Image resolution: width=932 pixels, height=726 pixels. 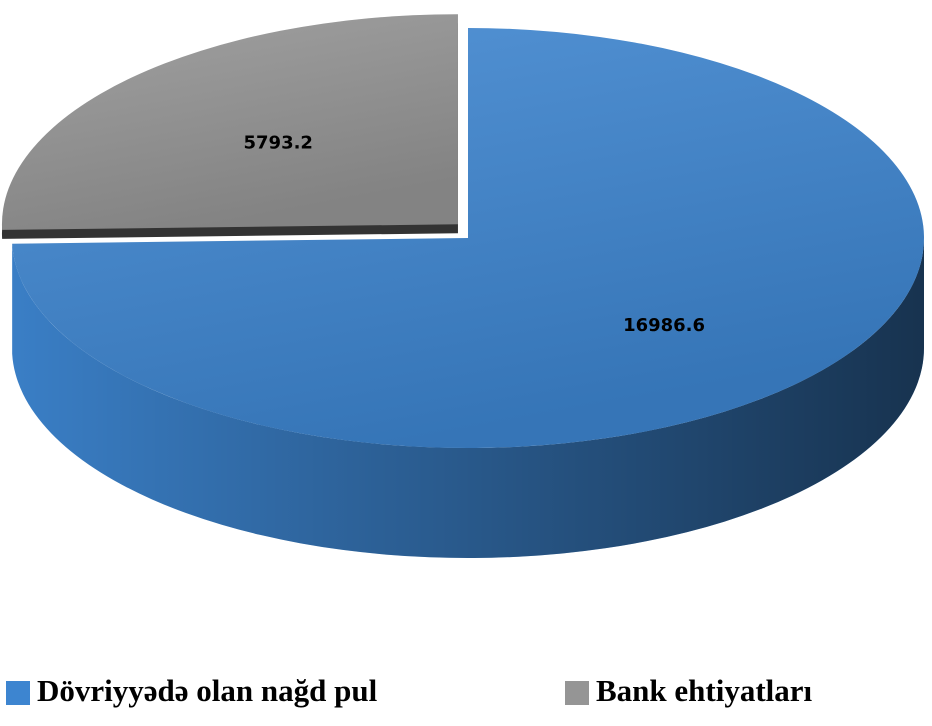 What do you see at coordinates (207, 690) in the screenshot?
I see `legend-label: Dövriyyədə olan nağd pul` at bounding box center [207, 690].